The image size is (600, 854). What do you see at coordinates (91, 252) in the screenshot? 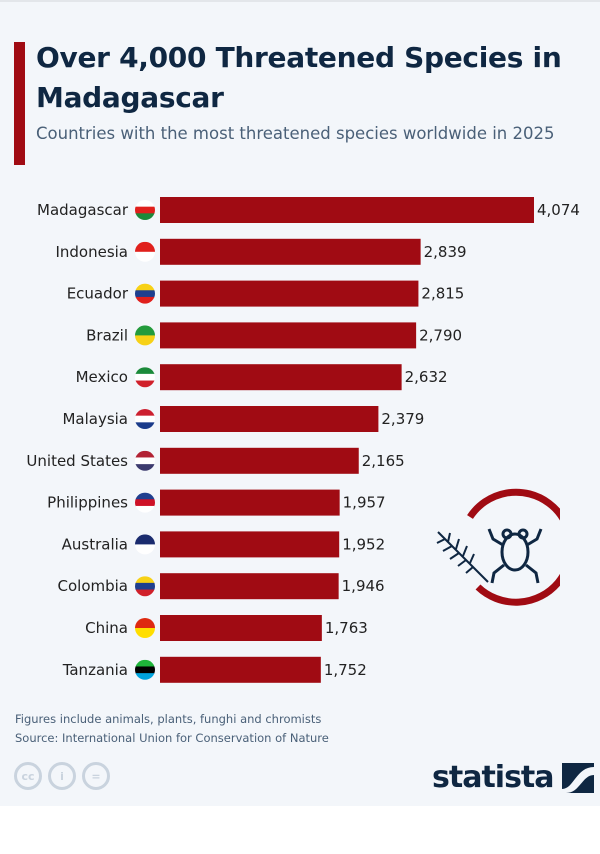
I see `category-label: Indonesia` at bounding box center [91, 252].